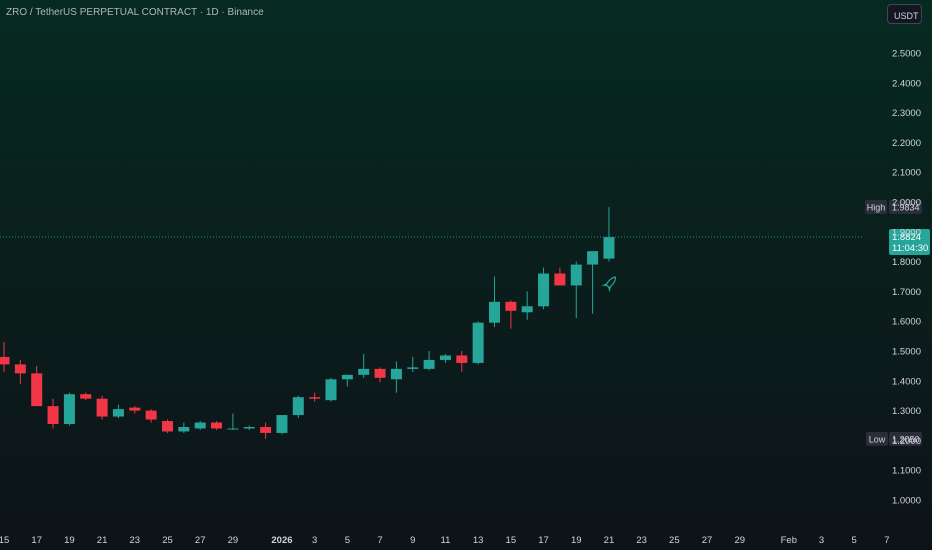  I want to click on y-tick-label: 1.6000, so click(906, 322).